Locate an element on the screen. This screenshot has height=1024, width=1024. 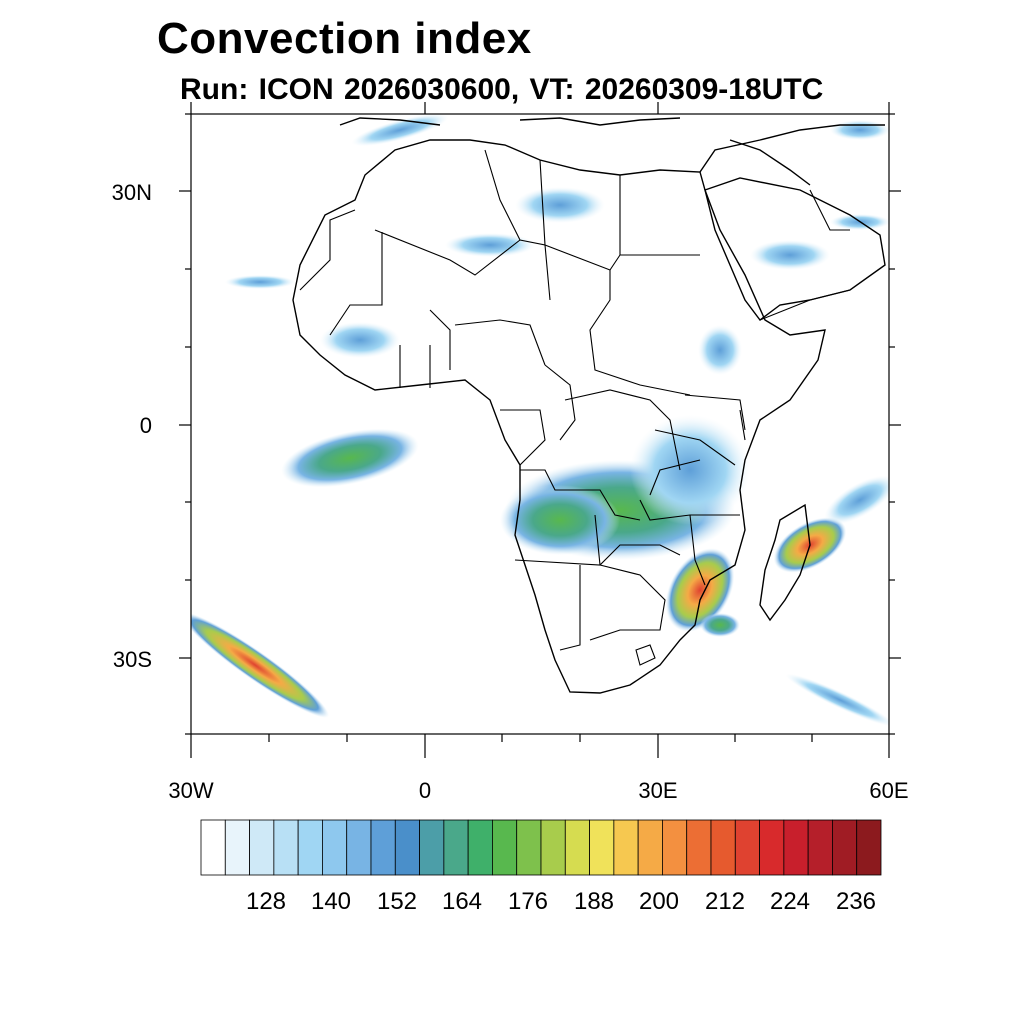
colorbar-label: 200 is located at coordinates (659, 901).